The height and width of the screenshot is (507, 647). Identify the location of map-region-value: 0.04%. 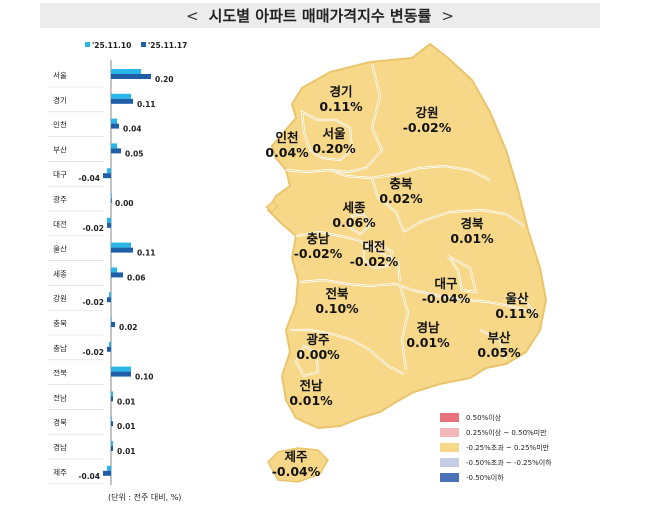
(287, 152).